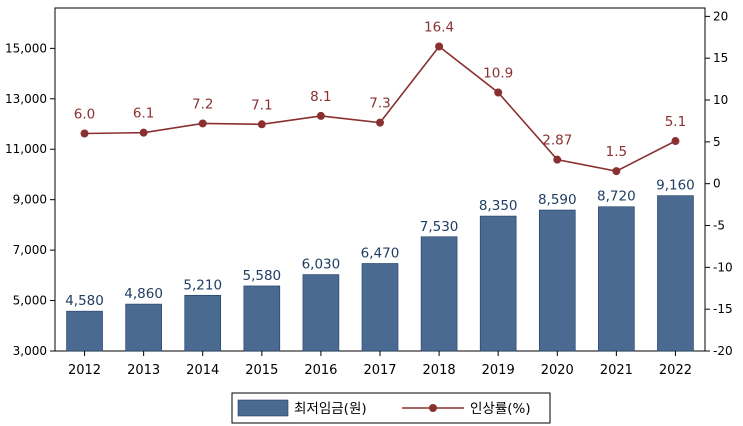  What do you see at coordinates (498, 206) in the screenshot?
I see `bar-label-2019: 8,350` at bounding box center [498, 206].